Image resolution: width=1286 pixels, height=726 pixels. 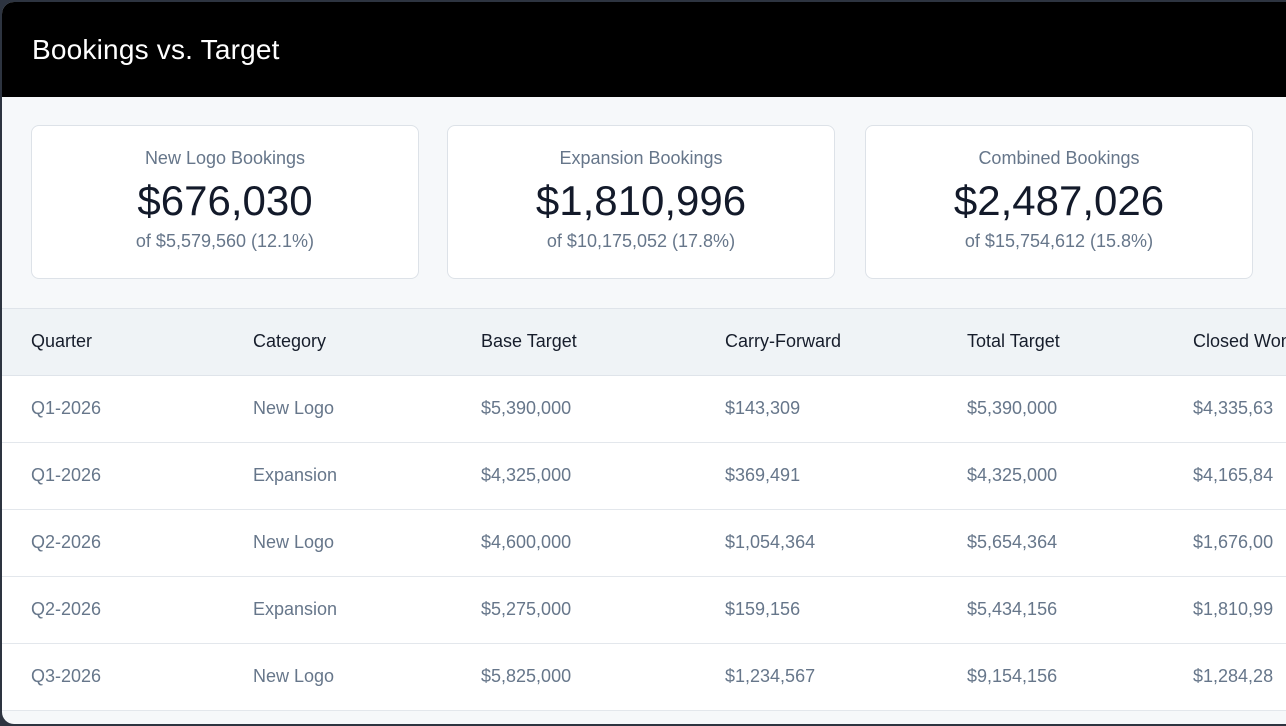 I want to click on cell-closed-won: $4,165,84, so click(x=1239, y=476).